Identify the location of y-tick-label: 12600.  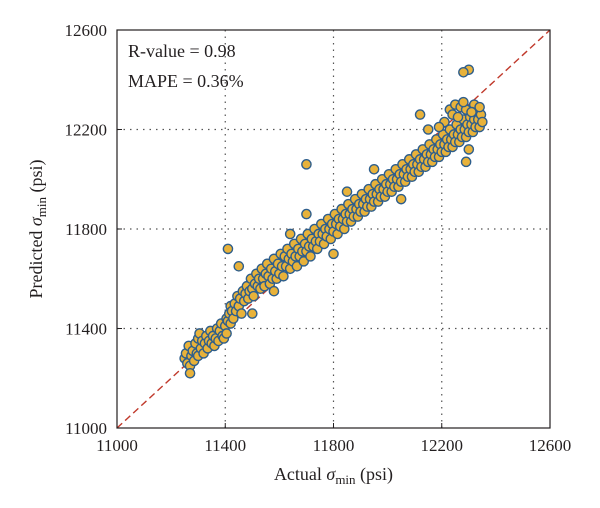
(86, 30).